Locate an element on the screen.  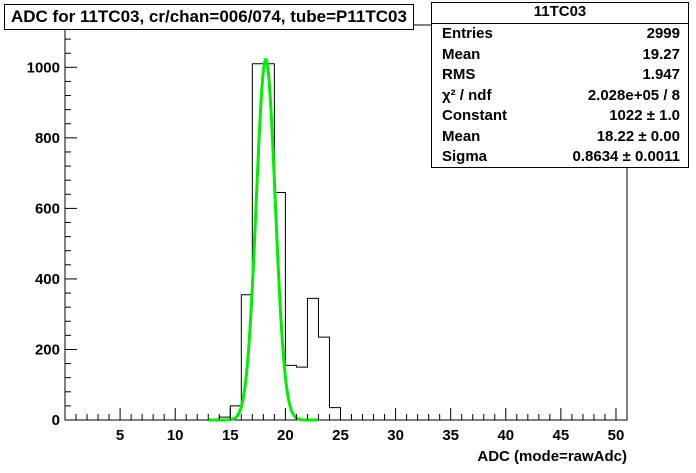
y-tick-label: 0 is located at coordinates (56, 420).